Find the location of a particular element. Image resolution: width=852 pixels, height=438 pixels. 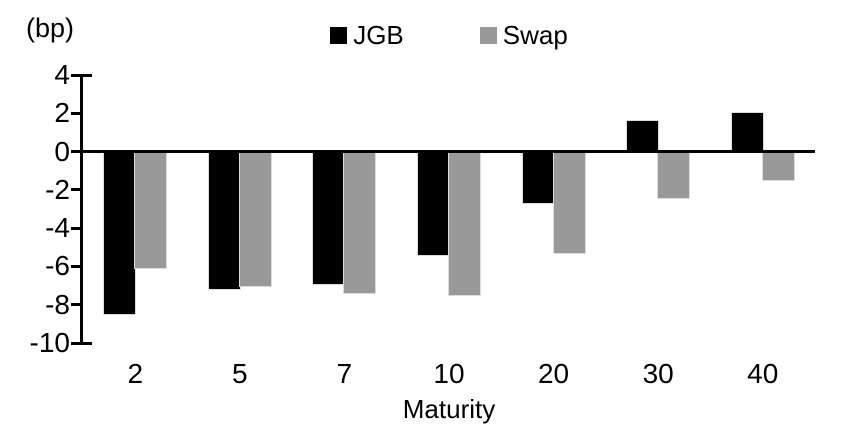

legend: JGB Swap is located at coordinates (449, 35).